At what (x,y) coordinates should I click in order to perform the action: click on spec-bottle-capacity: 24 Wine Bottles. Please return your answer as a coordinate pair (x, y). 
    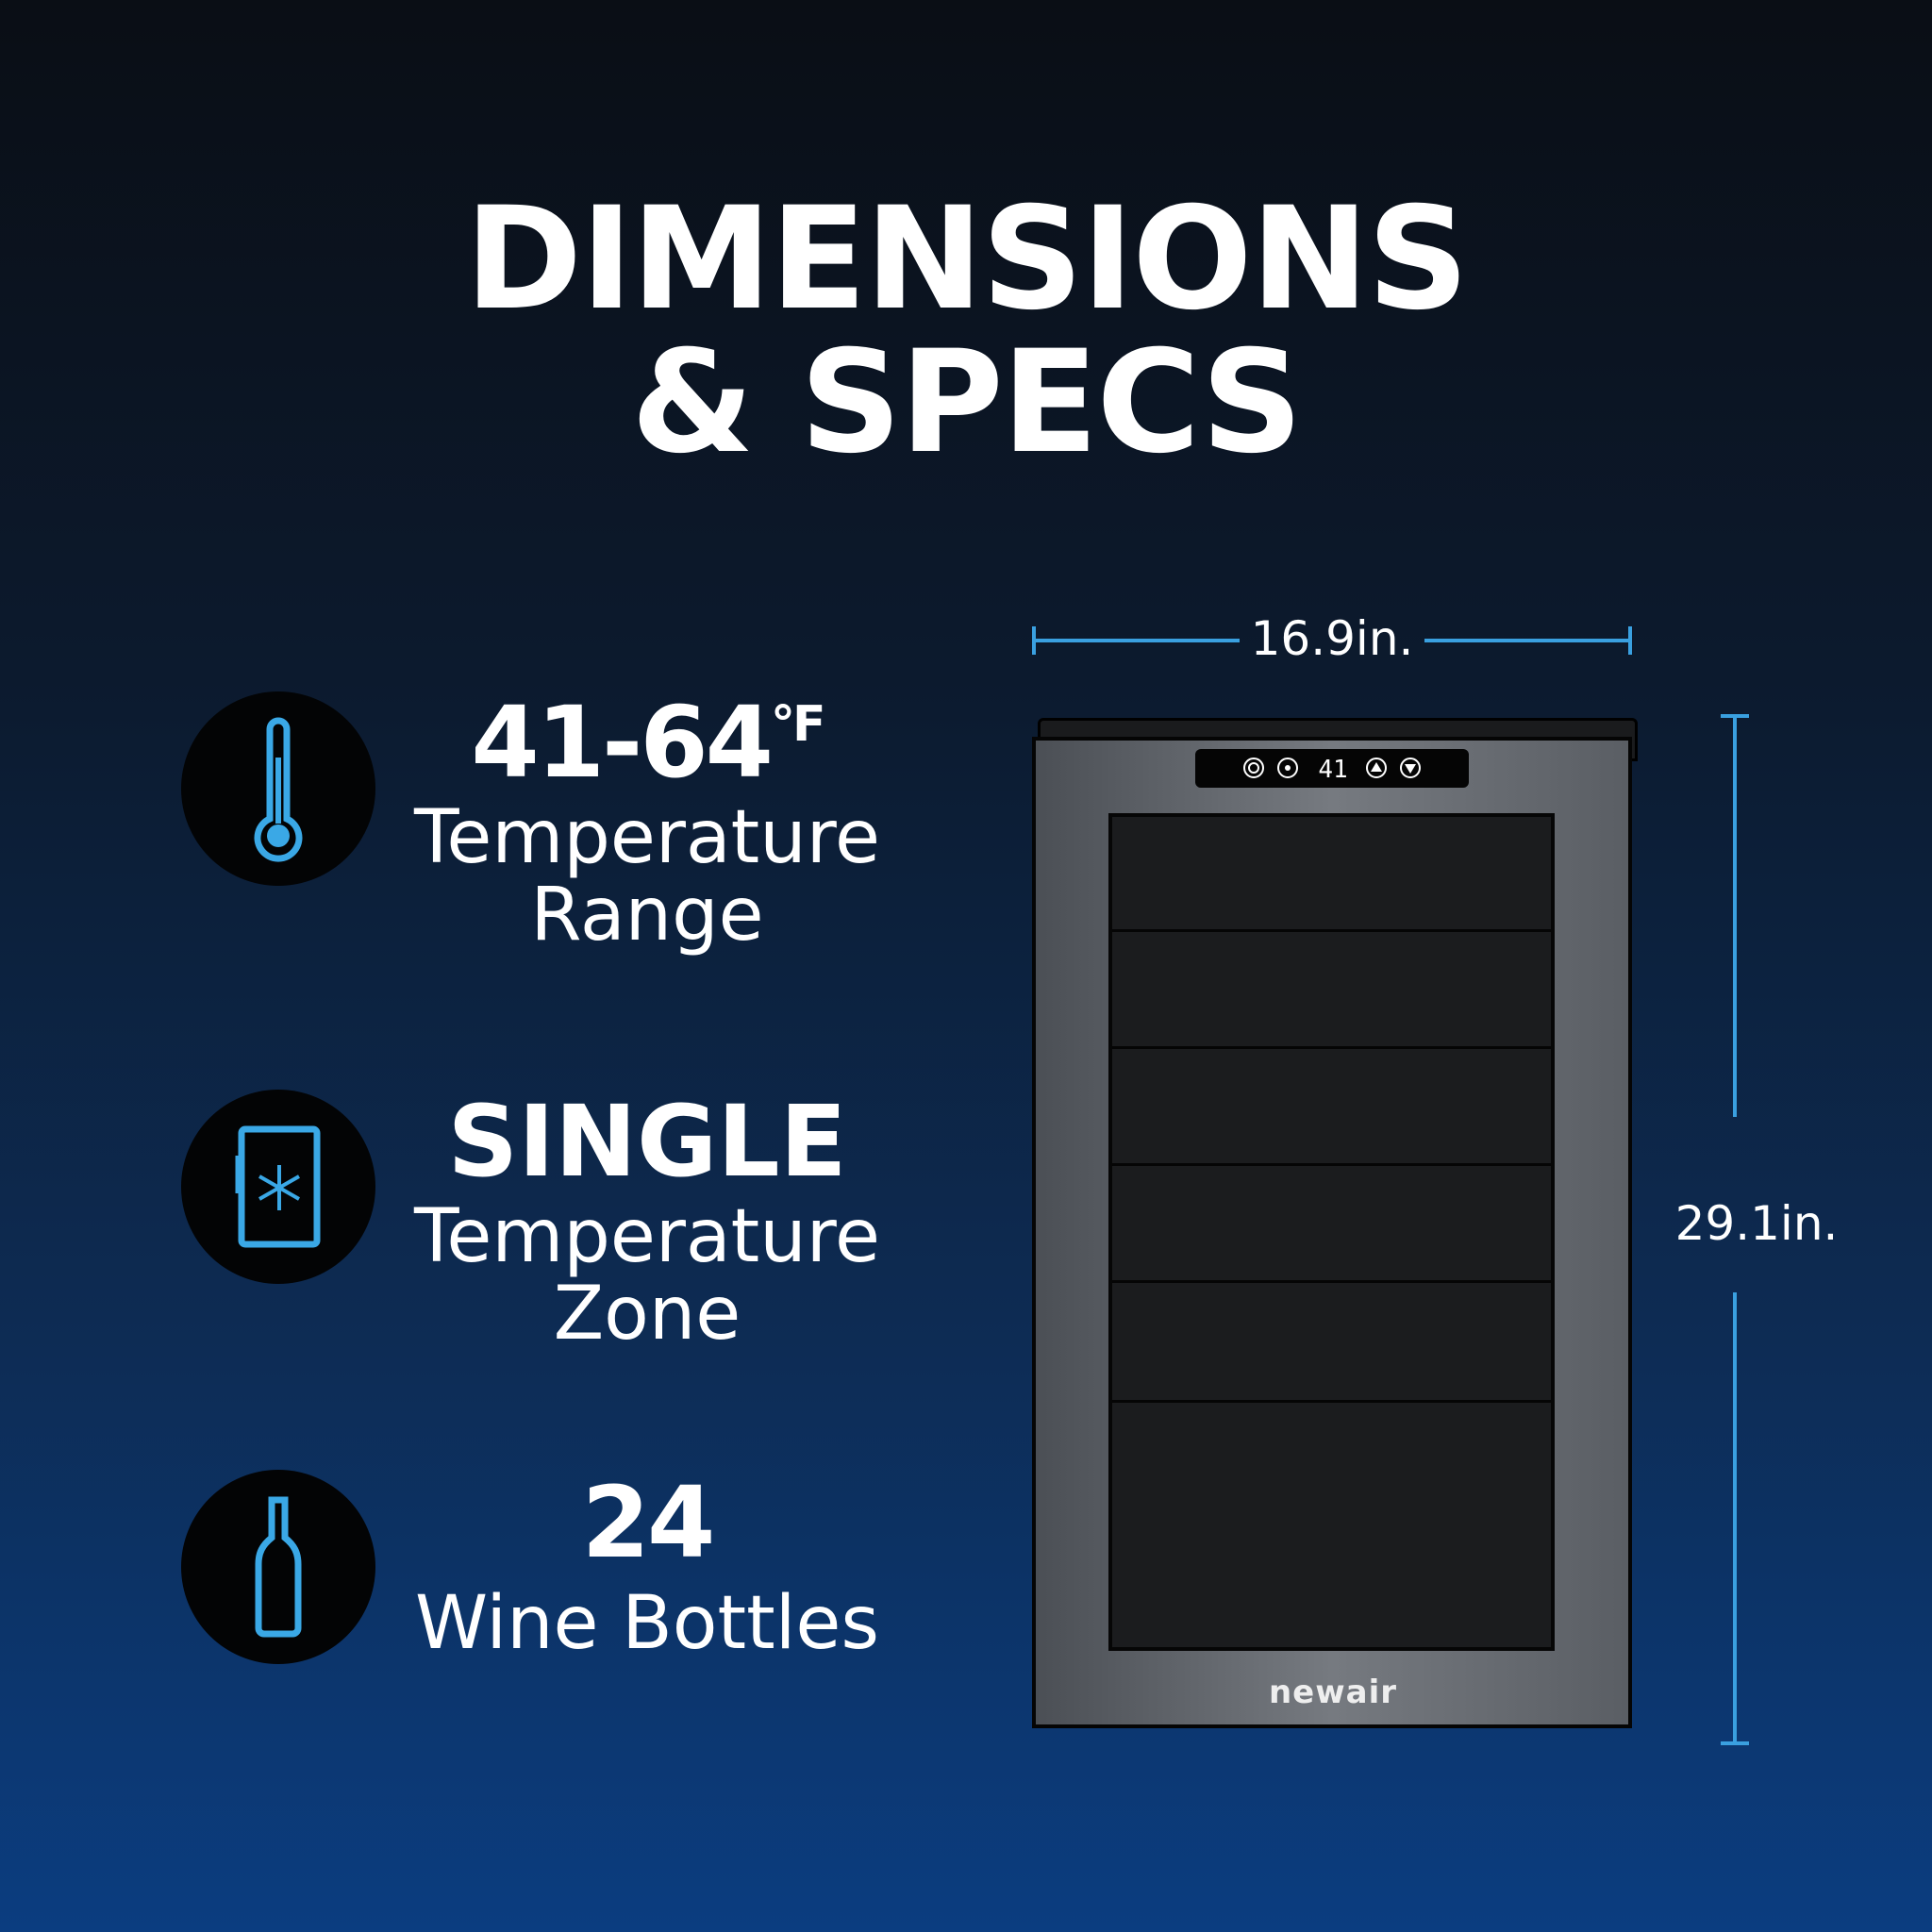
    Looking at the image, I should click on (647, 1568).